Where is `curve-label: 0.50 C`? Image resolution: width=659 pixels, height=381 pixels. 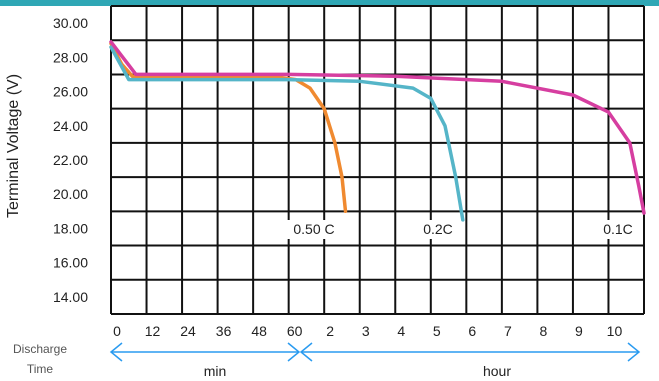 curve-label: 0.50 C is located at coordinates (313, 229).